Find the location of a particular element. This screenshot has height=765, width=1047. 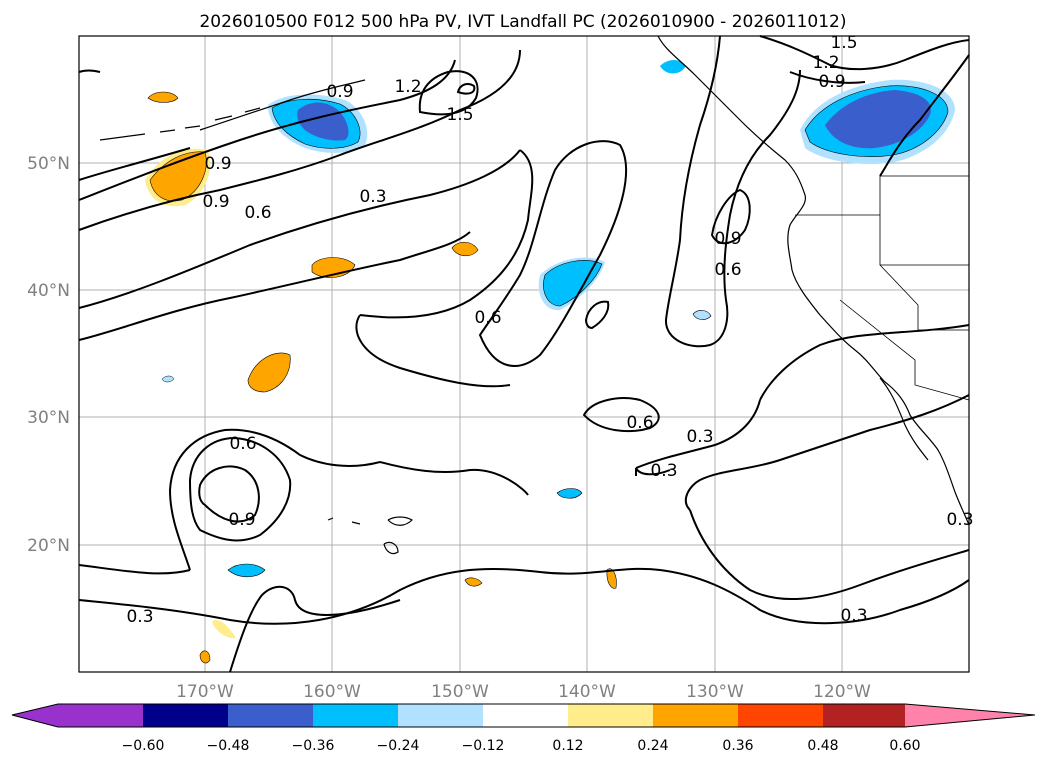

colorbar-label-9: 0.60 is located at coordinates (904, 746).